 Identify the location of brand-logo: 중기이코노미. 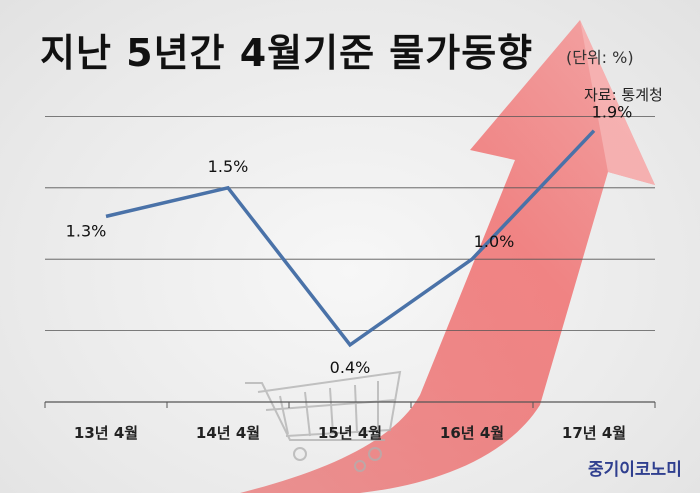
(635, 470).